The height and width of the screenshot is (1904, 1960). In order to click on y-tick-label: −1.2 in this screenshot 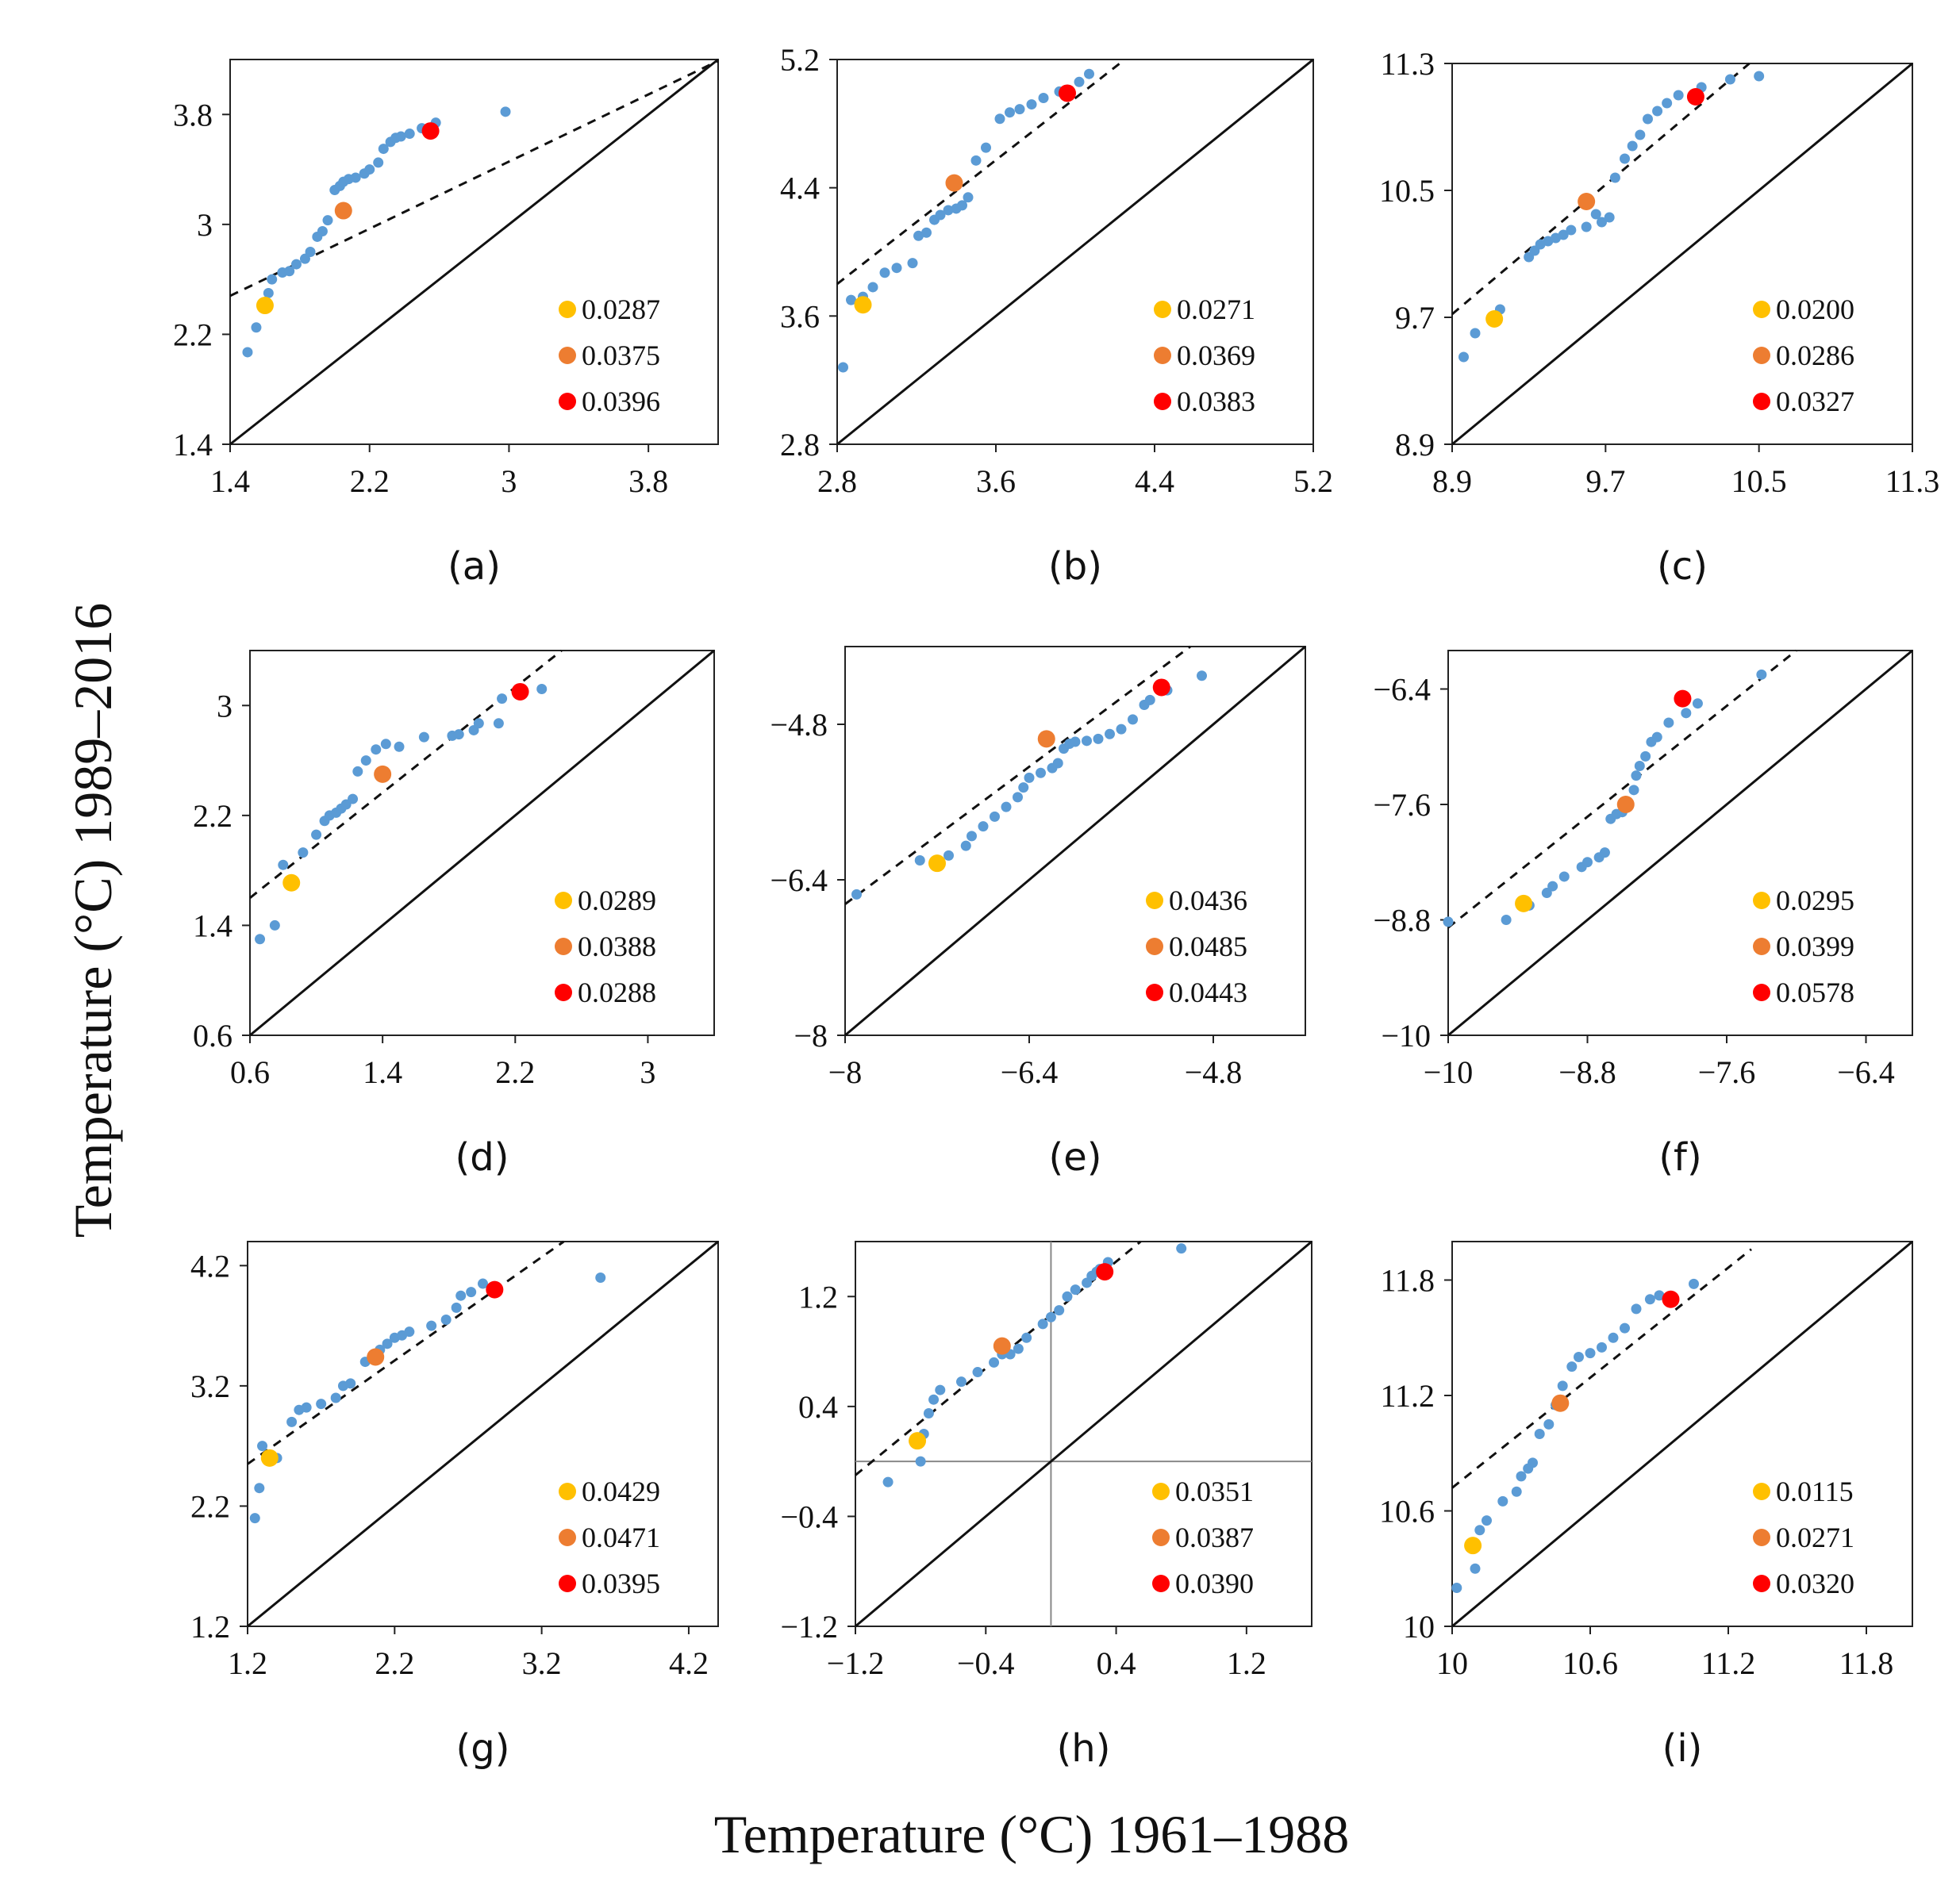, I will do `click(809, 1627)`.